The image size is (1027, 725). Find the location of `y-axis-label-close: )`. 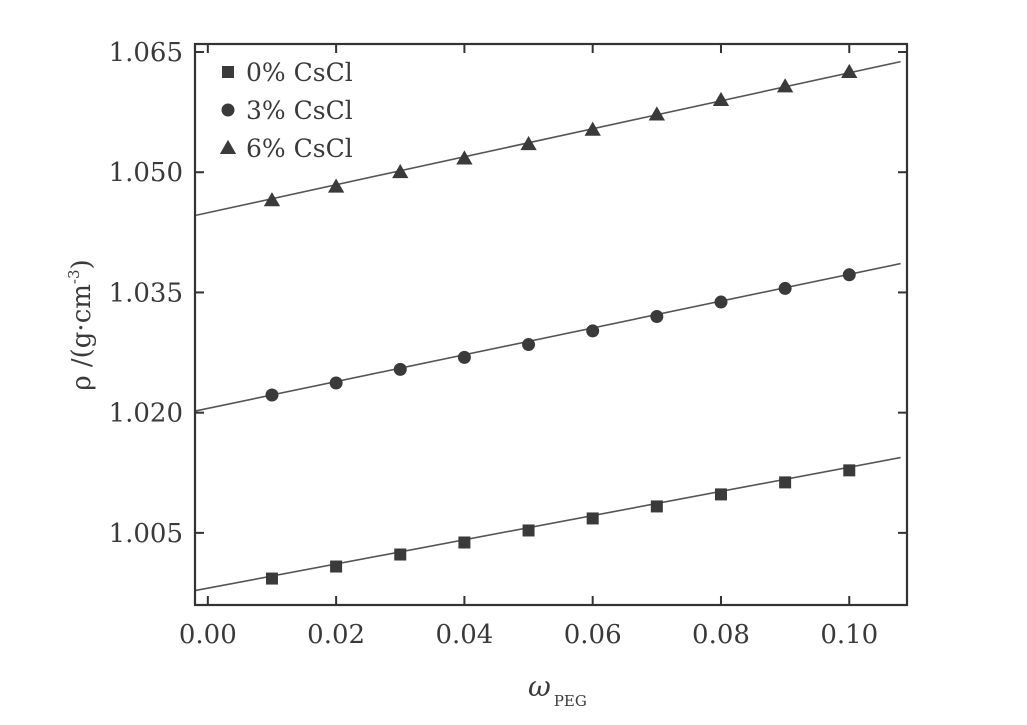

y-axis-label-close: ) is located at coordinates (82, 264).